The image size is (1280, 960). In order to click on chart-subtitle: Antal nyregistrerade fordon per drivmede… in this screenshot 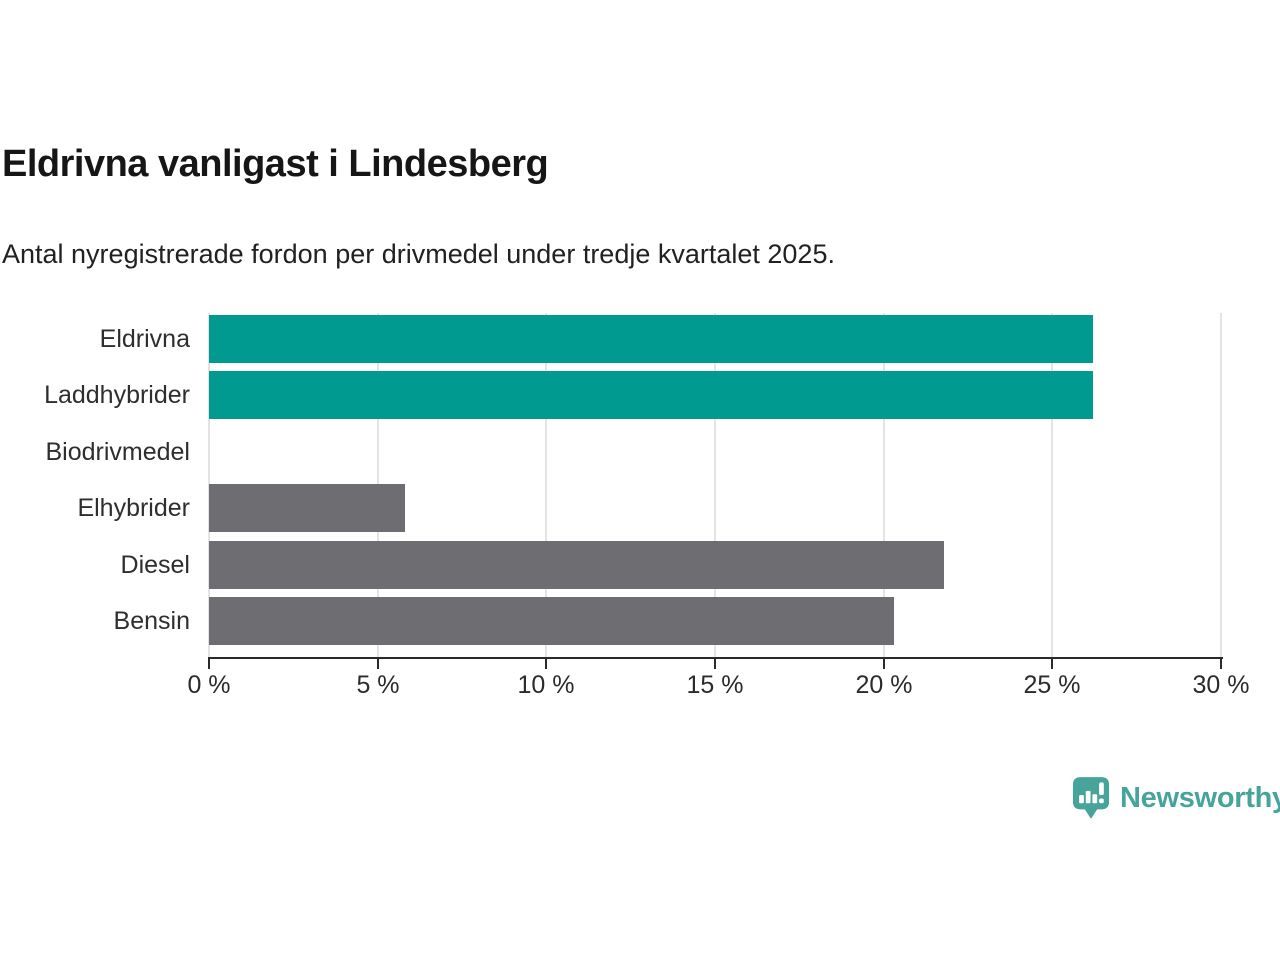, I will do `click(418, 254)`.